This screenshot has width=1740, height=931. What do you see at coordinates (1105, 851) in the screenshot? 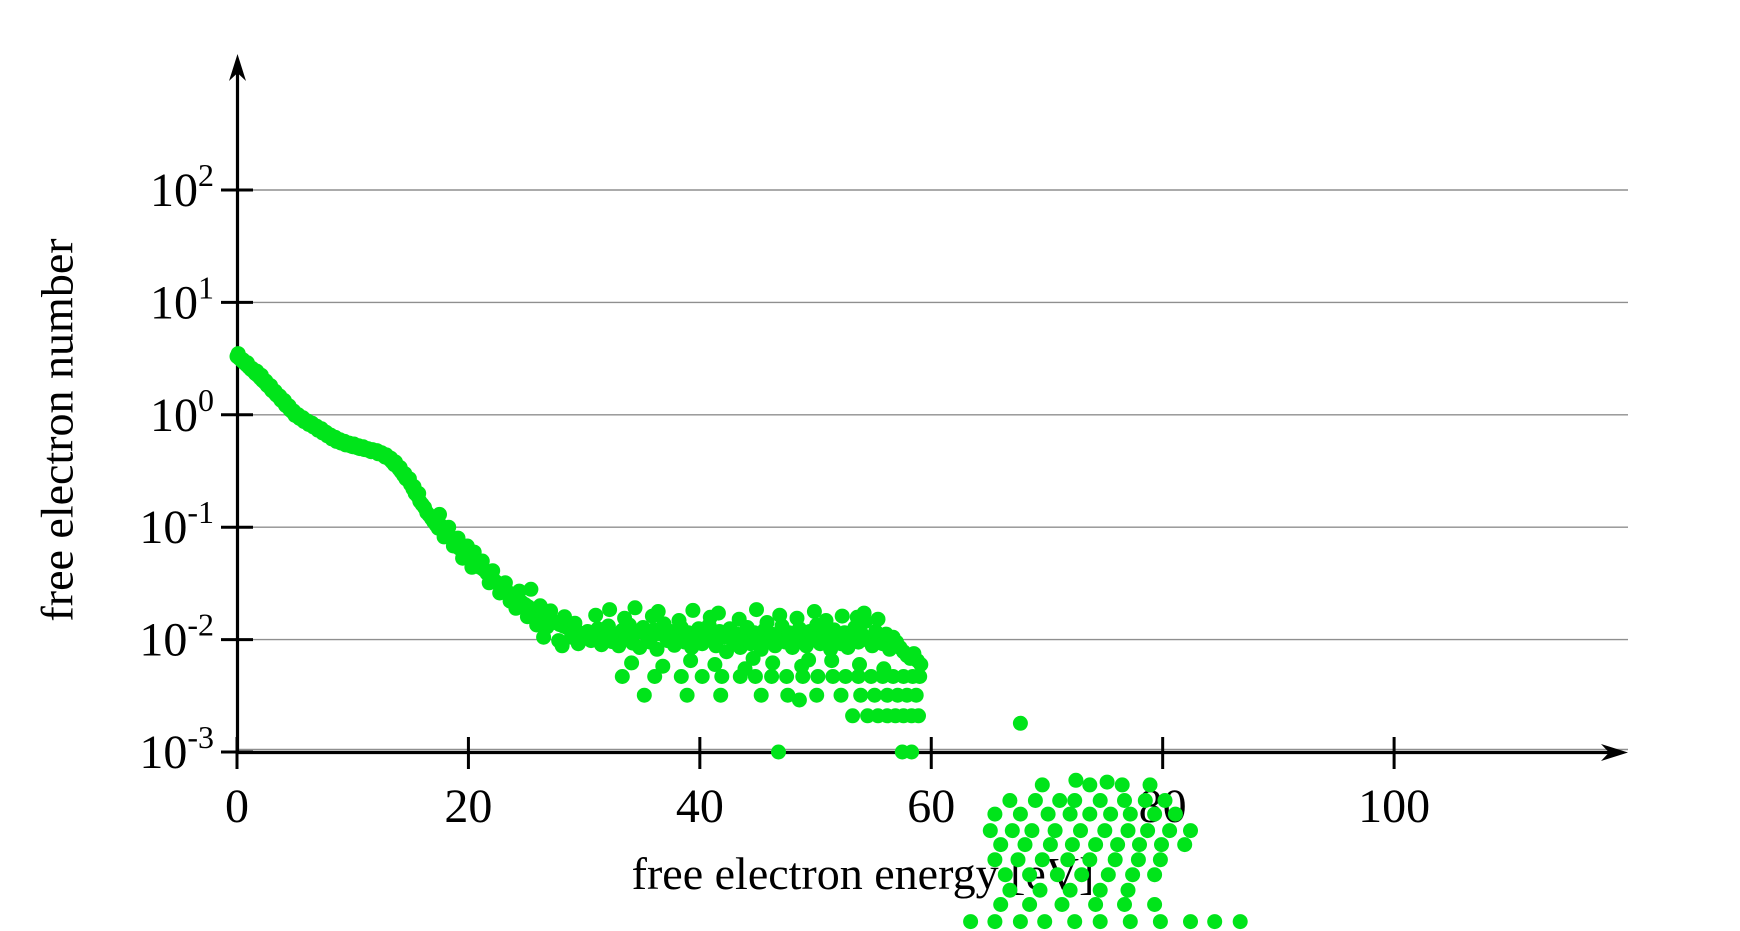
I see `data-points-offaxis` at bounding box center [1105, 851].